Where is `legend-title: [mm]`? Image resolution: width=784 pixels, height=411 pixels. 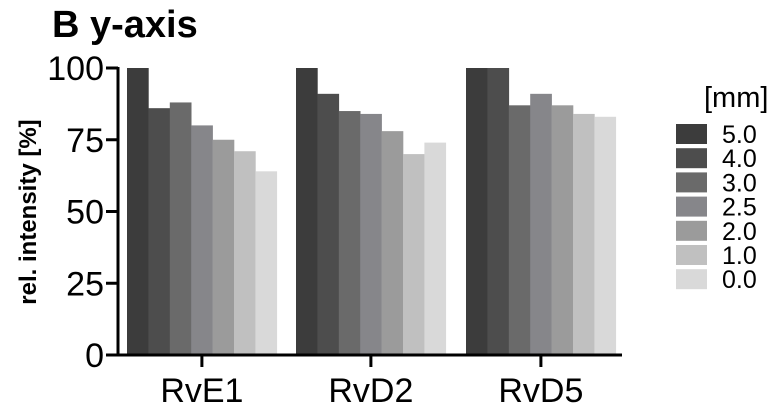
legend-title: [mm] is located at coordinates (736, 98).